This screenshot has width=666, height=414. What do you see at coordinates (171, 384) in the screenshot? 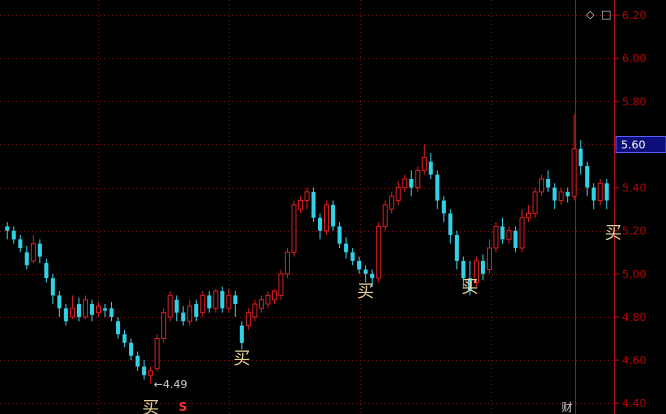
I see `low-price-label: ←4.49` at bounding box center [171, 384].